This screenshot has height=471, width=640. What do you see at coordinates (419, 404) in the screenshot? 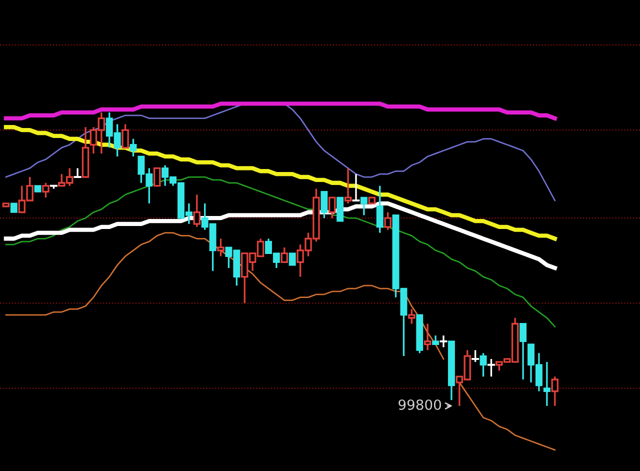
I see `annotation: 99800` at bounding box center [419, 404].